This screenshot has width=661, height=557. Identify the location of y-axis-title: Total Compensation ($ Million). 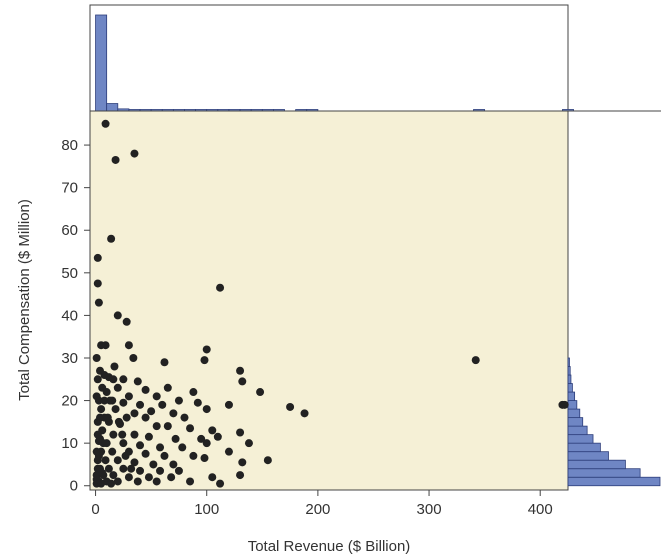
(24, 300).